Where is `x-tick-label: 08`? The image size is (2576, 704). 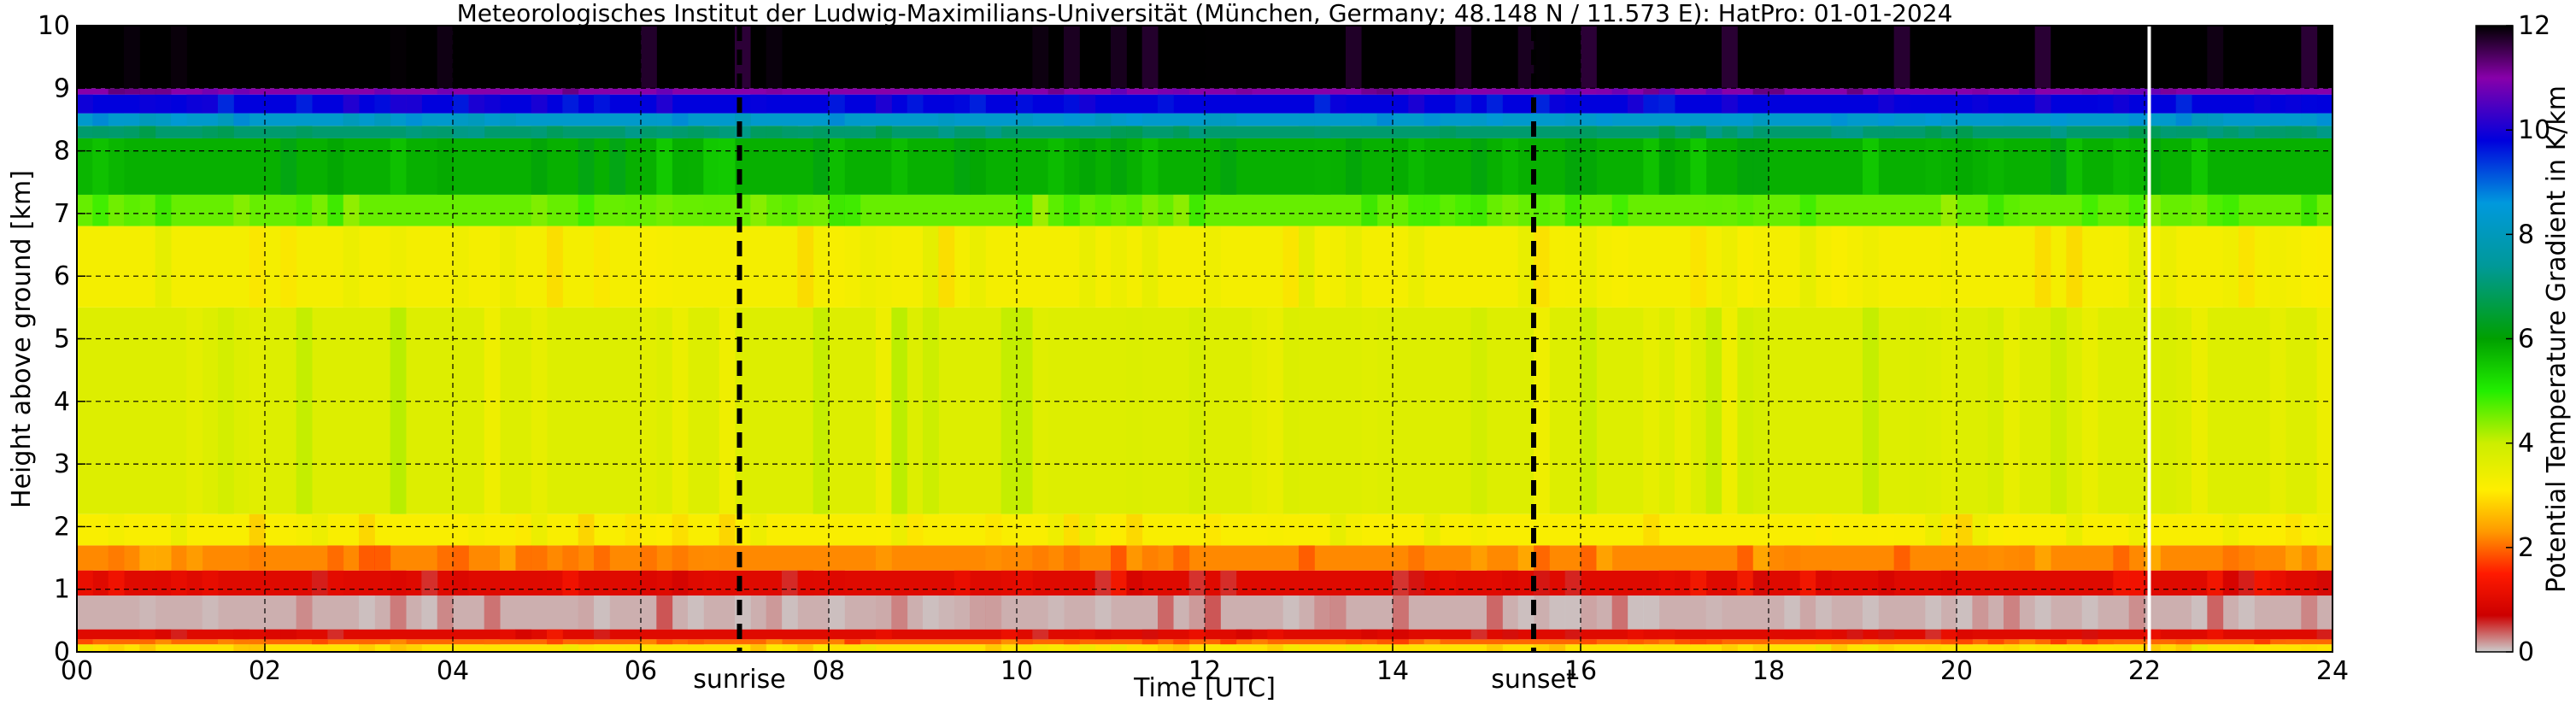 x-tick-label: 08 is located at coordinates (829, 671).